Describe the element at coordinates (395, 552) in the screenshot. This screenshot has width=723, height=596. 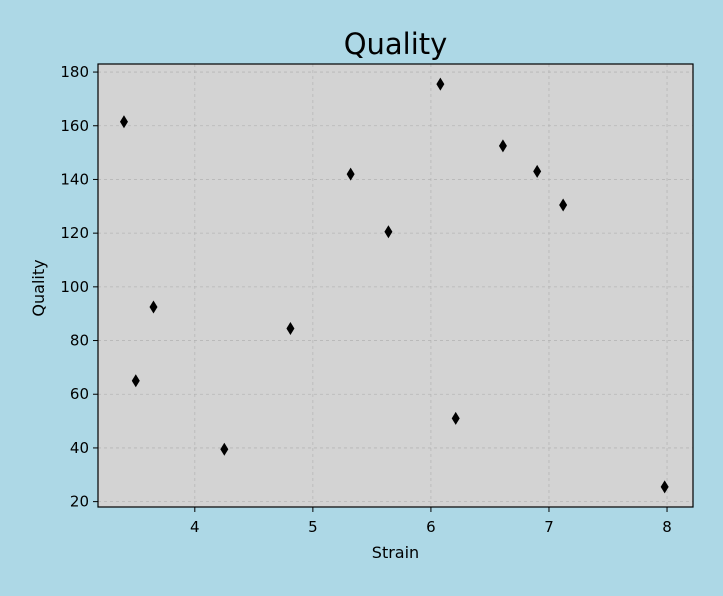
I see `x-axis-label: Strain` at that location.